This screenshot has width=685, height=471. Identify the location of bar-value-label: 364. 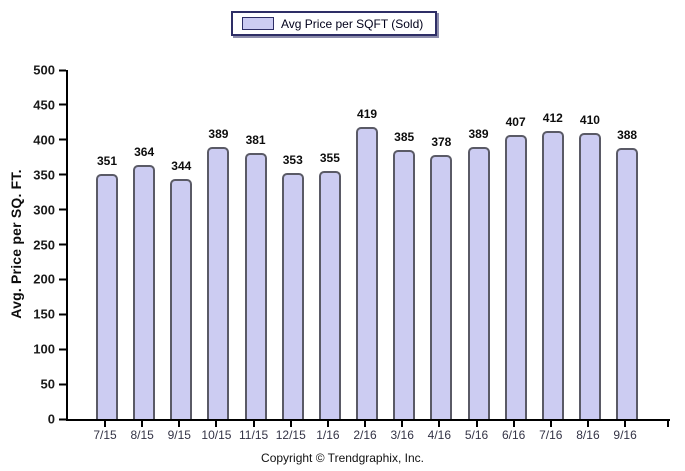
(144, 151).